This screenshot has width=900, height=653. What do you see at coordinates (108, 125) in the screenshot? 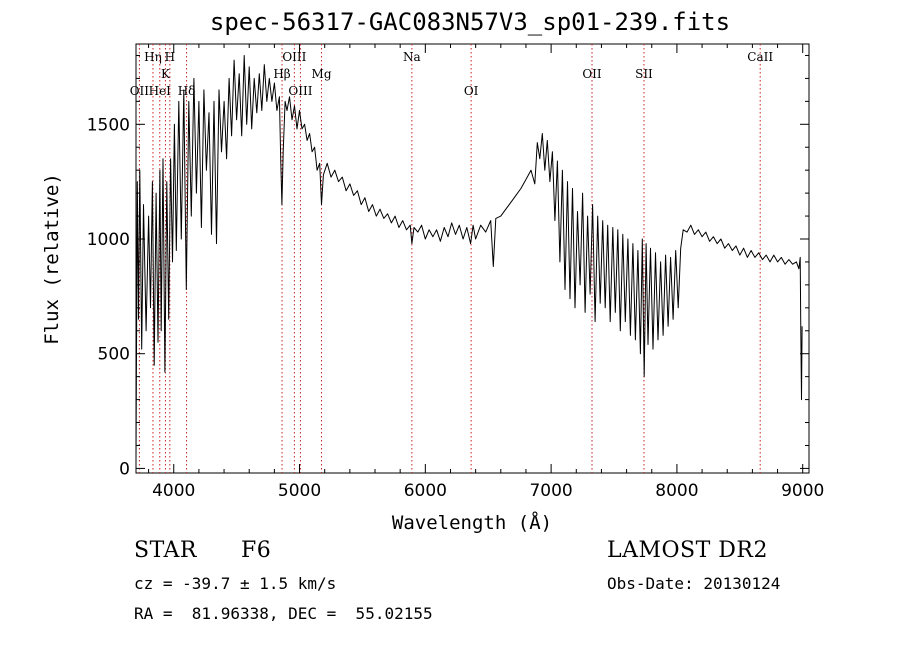
I see `y-tick-label: 1500` at bounding box center [108, 125].